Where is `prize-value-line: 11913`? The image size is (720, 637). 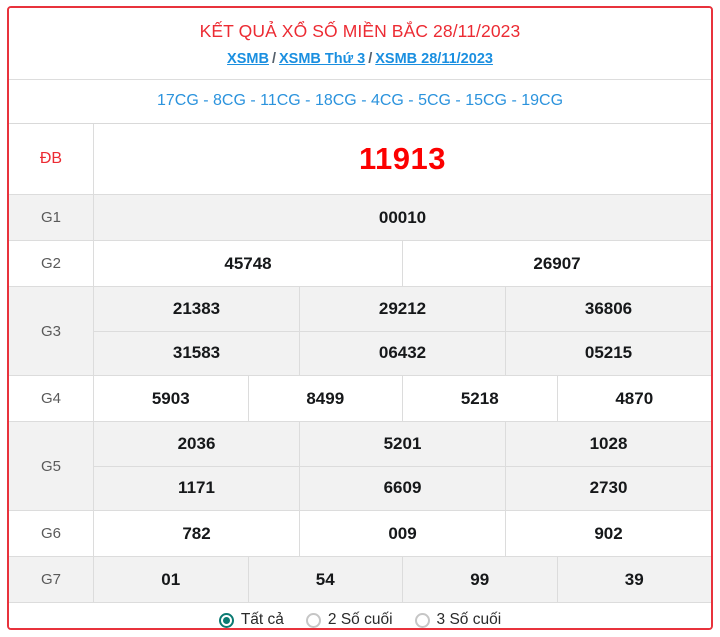
prize-value-line: 11913 is located at coordinates (402, 159).